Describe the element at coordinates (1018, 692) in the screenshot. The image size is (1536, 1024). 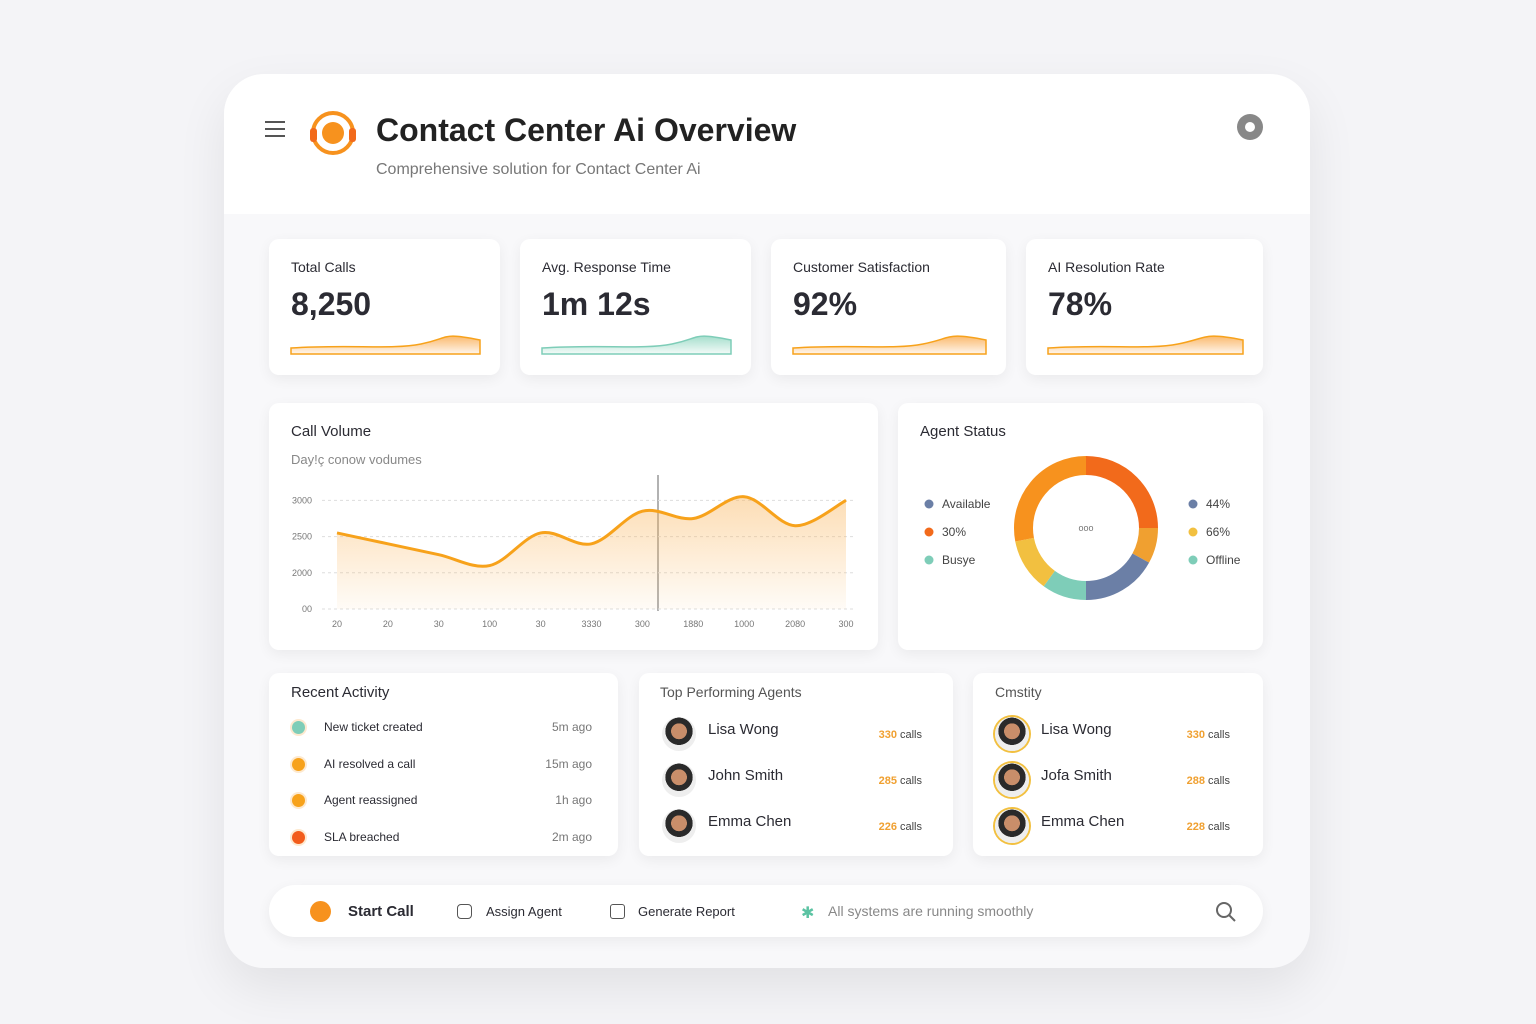
I see `section-title: Cmstity` at that location.